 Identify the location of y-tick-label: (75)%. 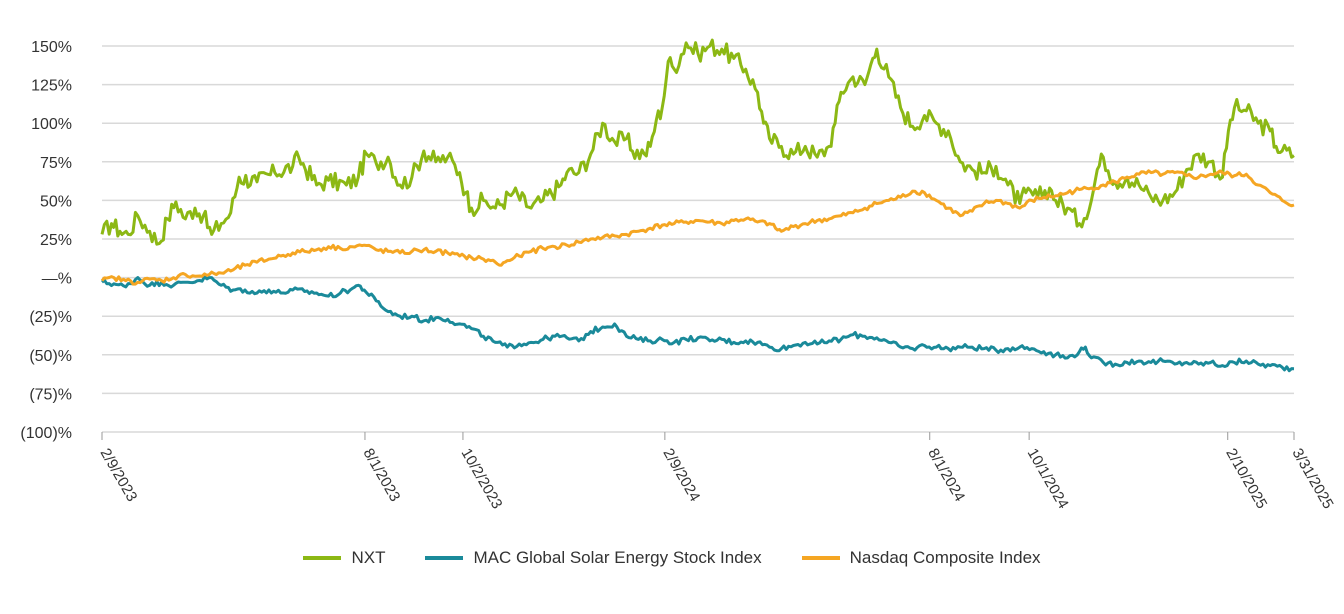
(50, 394).